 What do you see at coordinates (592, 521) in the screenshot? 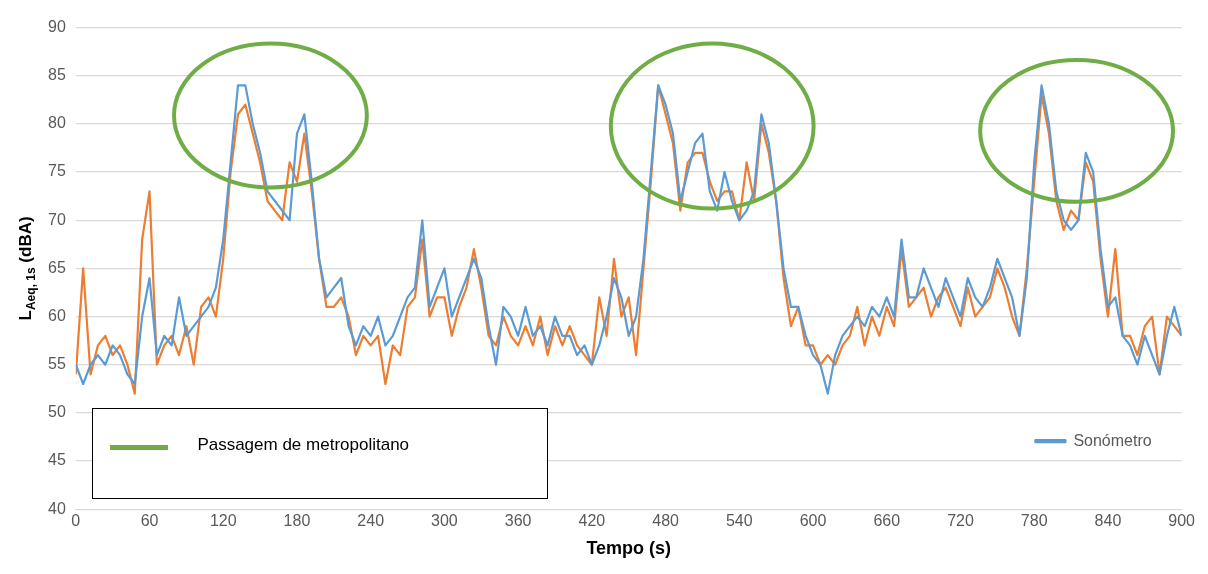
I see `x-tick-label: 420` at bounding box center [592, 521].